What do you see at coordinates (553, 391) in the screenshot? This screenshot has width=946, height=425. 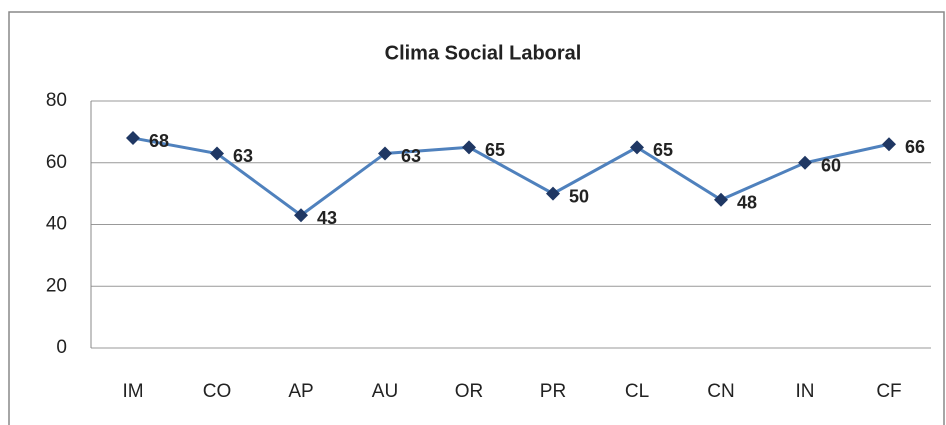 I see `x-tick-label: PR` at bounding box center [553, 391].